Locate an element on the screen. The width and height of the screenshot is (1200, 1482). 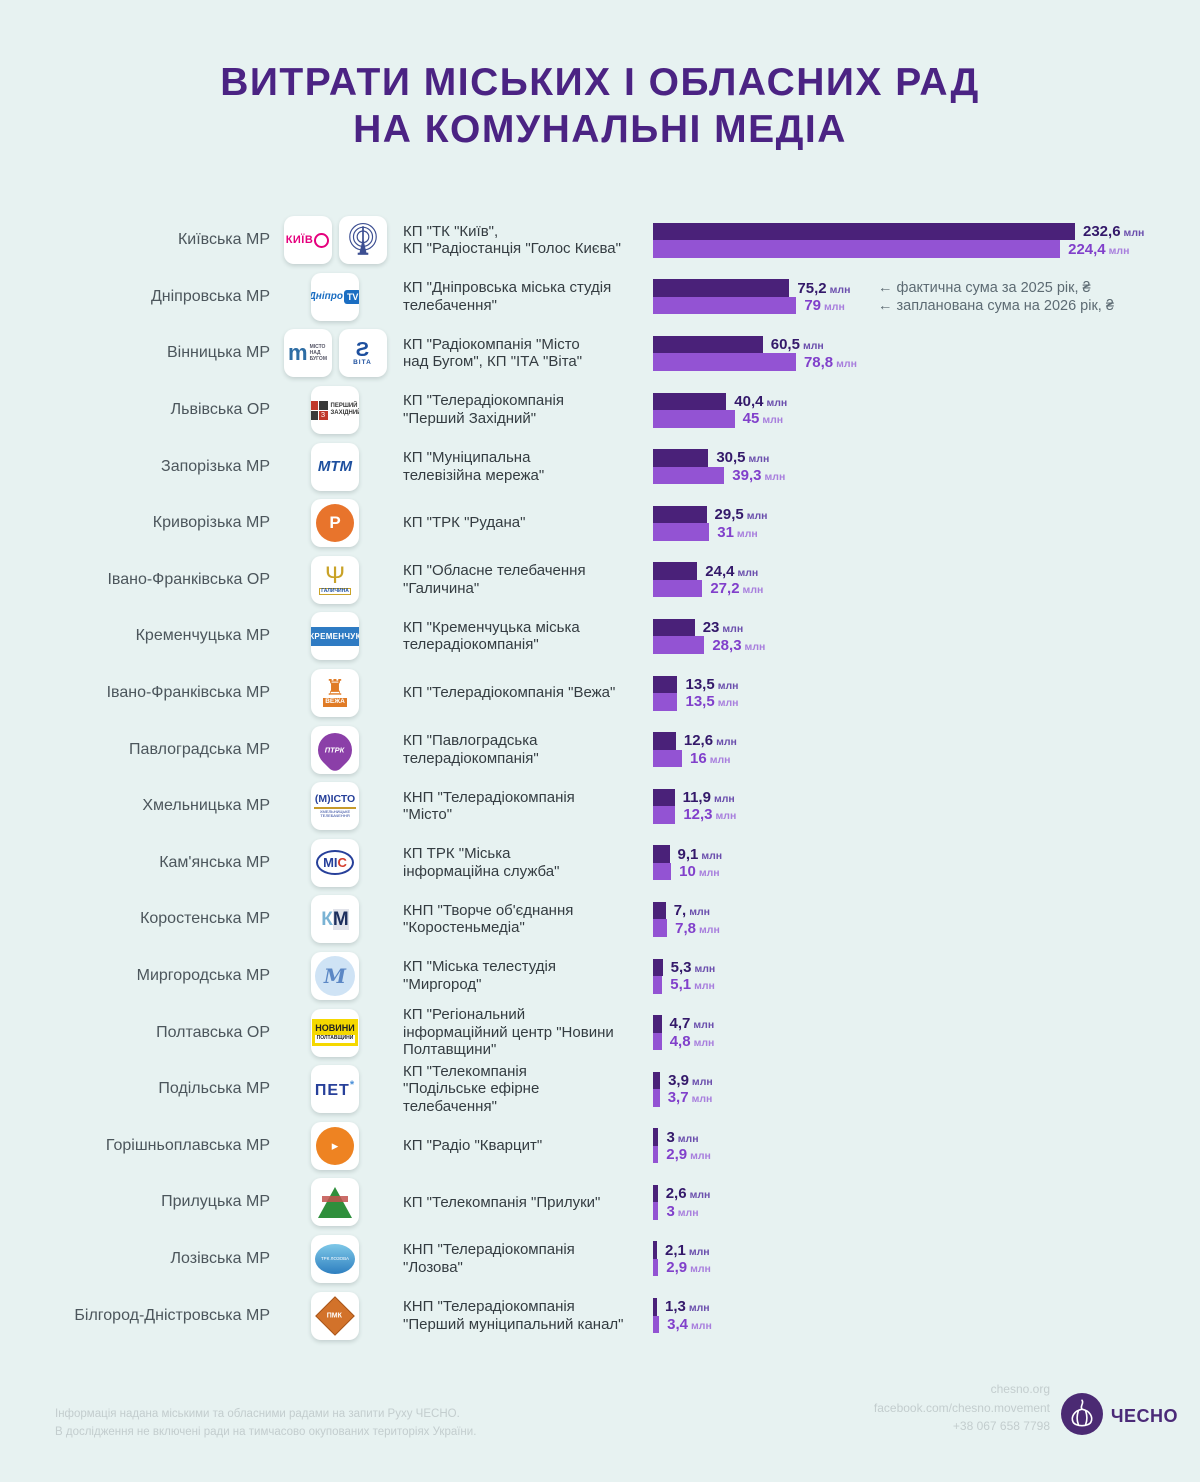
value-2025: 75,2 млн is located at coordinates (824, 288).